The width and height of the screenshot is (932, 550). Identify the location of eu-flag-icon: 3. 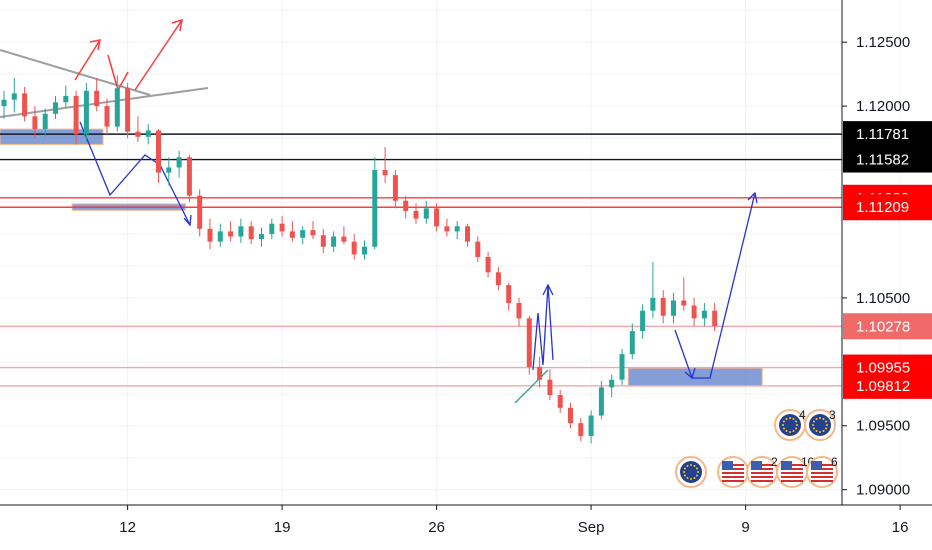
(820, 424).